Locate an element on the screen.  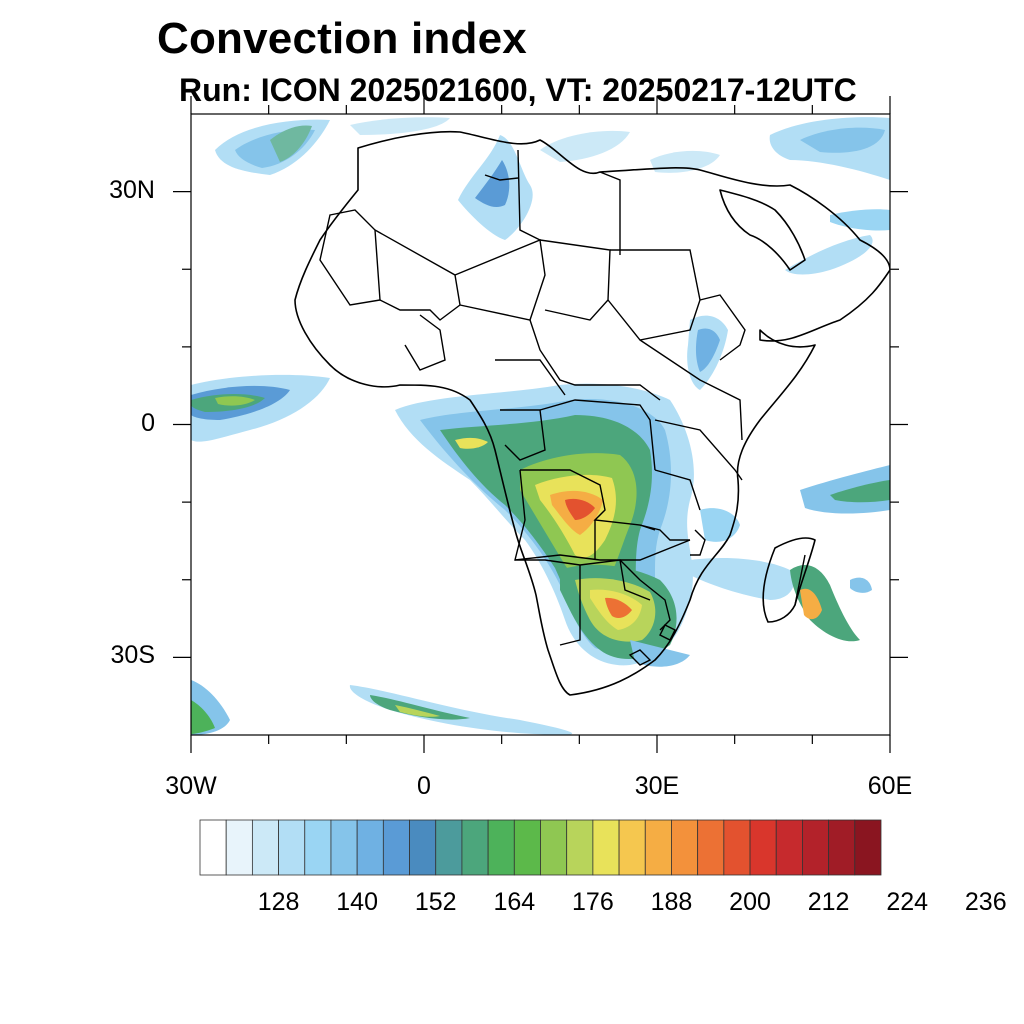
lon-label-30w: 30W is located at coordinates (191, 786).